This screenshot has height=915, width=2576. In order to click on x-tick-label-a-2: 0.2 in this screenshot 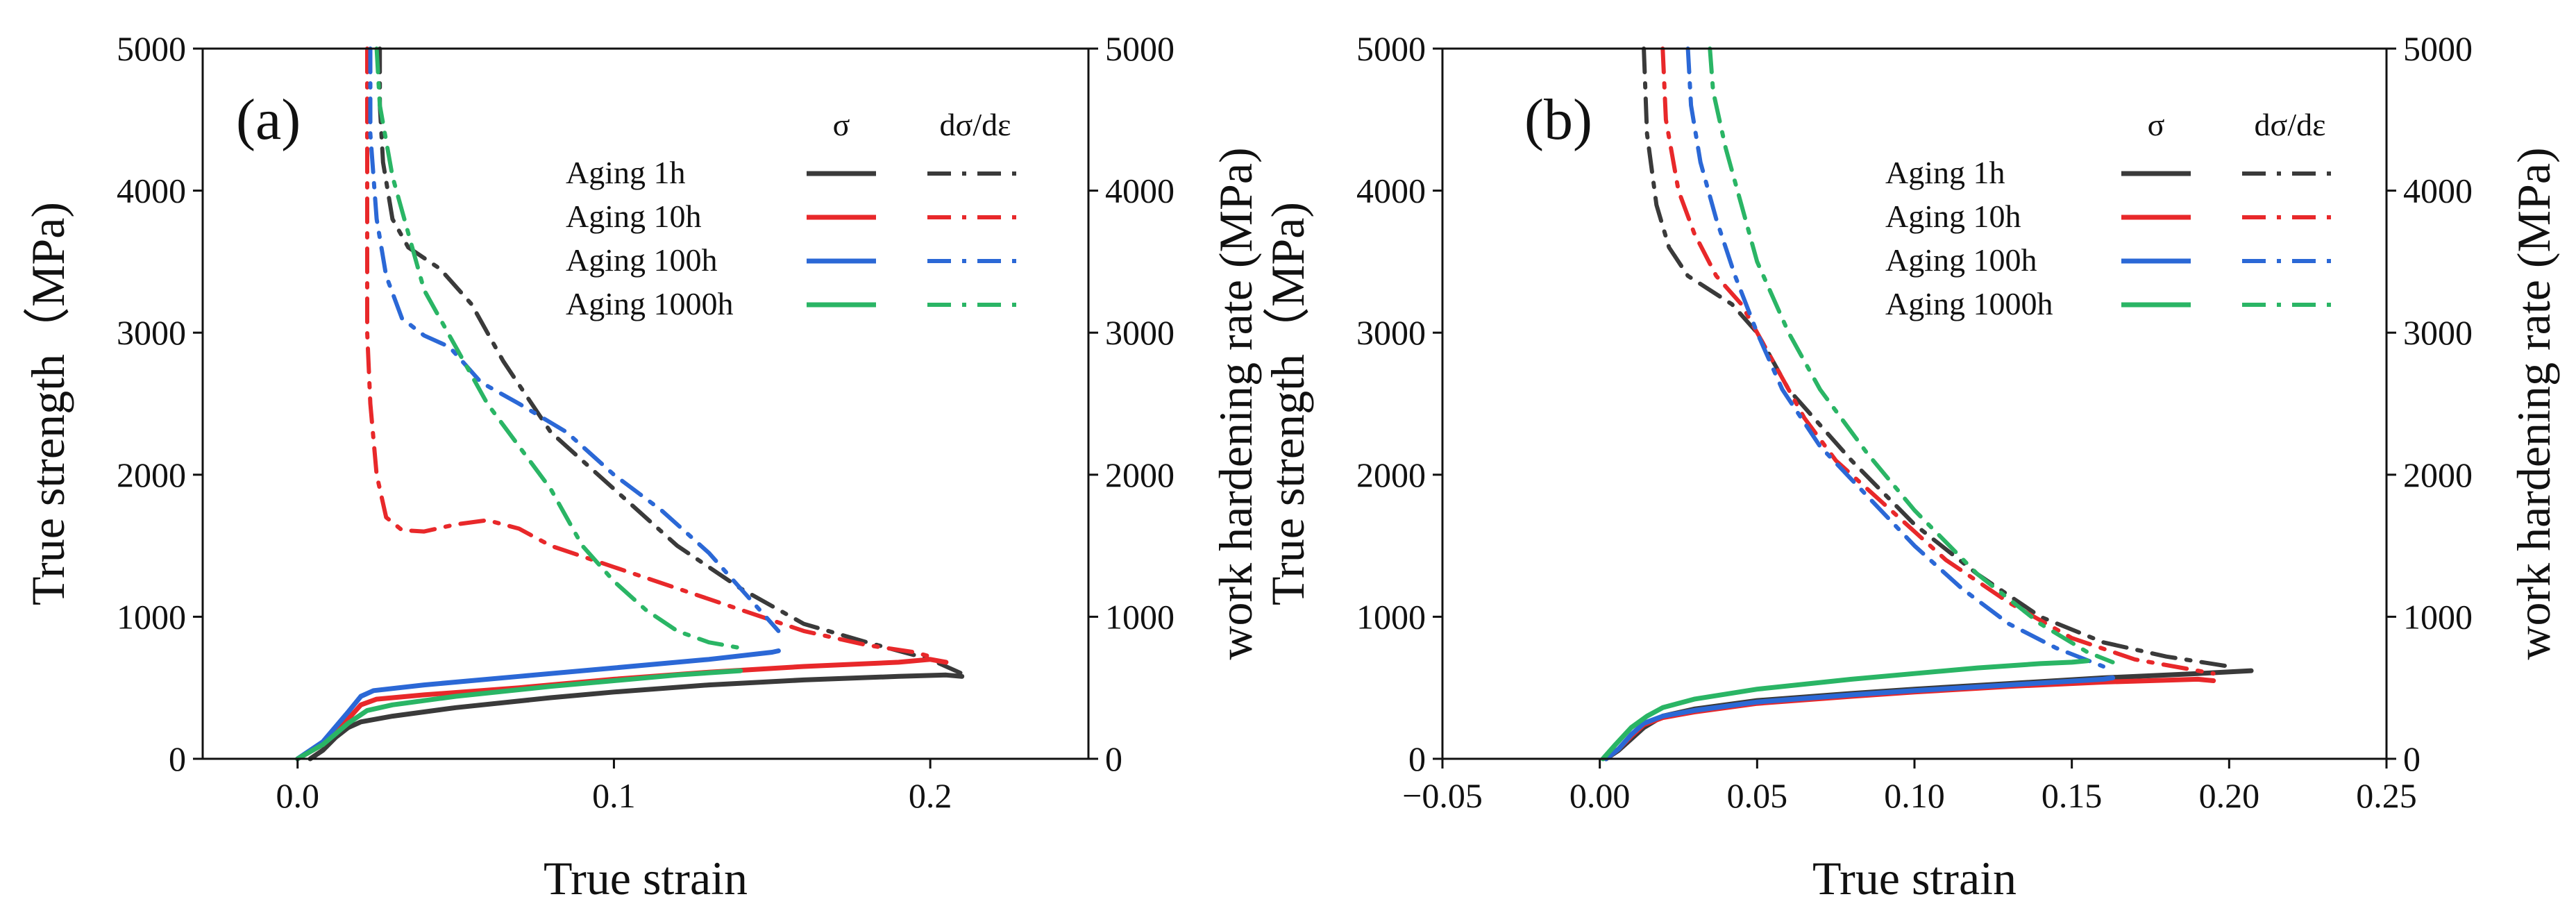, I will do `click(930, 795)`.